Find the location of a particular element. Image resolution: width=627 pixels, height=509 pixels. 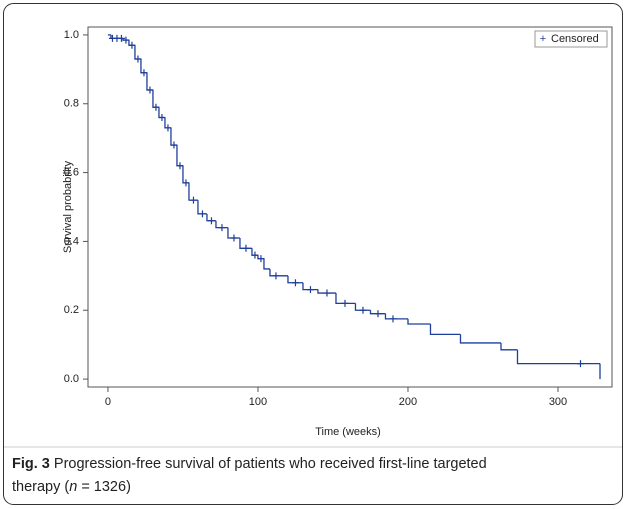

x-tick-label: 300 is located at coordinates (558, 402).